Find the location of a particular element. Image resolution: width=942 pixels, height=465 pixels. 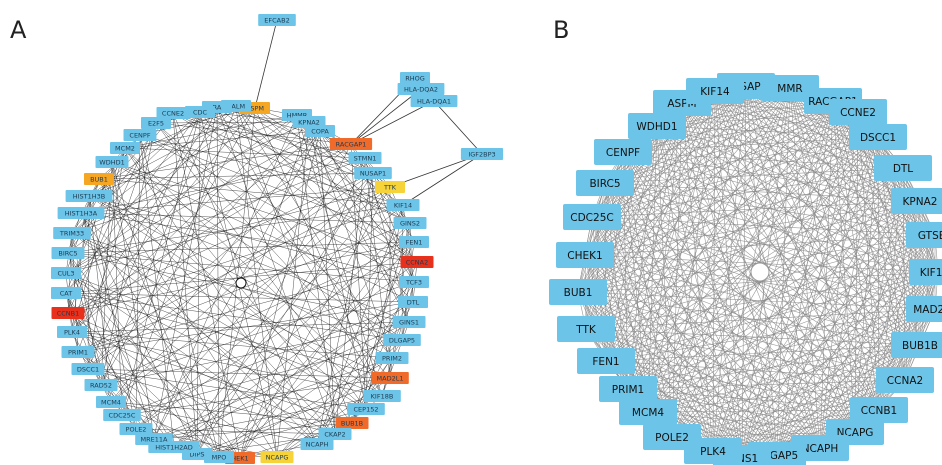

node-cat: CAT is located at coordinates (66, 293).